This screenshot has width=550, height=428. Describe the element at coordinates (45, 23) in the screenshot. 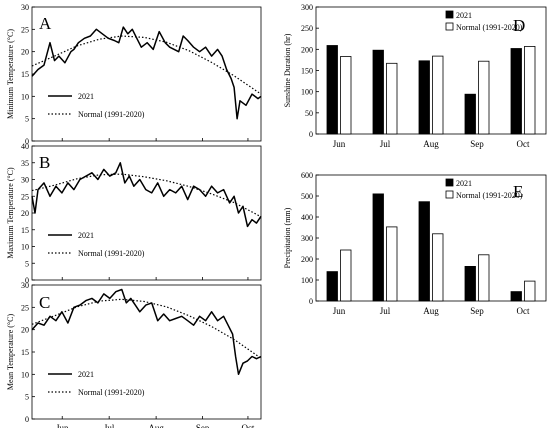

I see `panel-label: A` at that location.